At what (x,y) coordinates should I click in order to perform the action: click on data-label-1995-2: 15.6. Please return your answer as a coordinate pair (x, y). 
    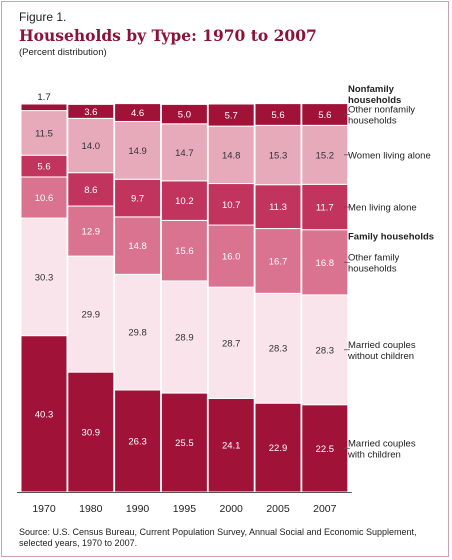
    Looking at the image, I should click on (184, 251).